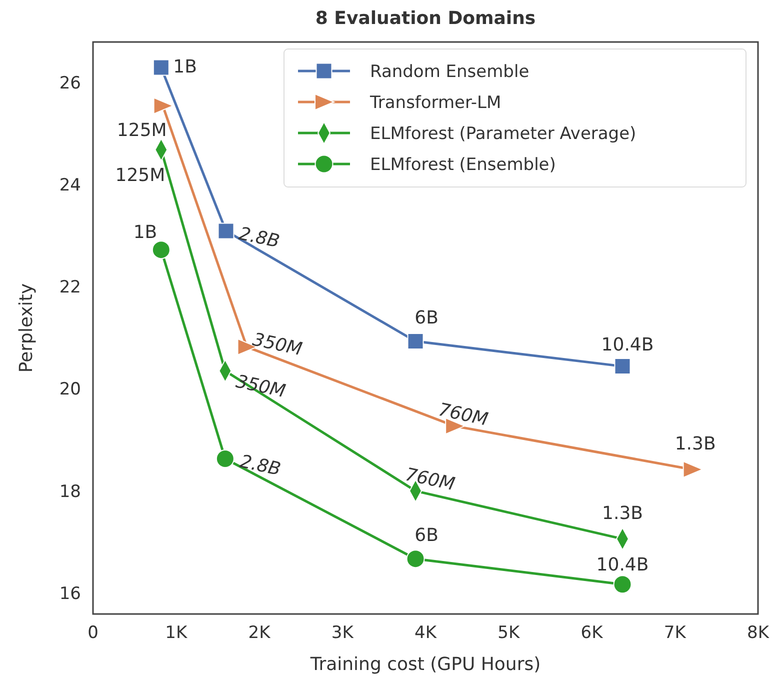 This screenshot has height=684, width=778. What do you see at coordinates (463, 165) in the screenshot?
I see `legend-label: ELMforest (Ensemble)` at bounding box center [463, 165].